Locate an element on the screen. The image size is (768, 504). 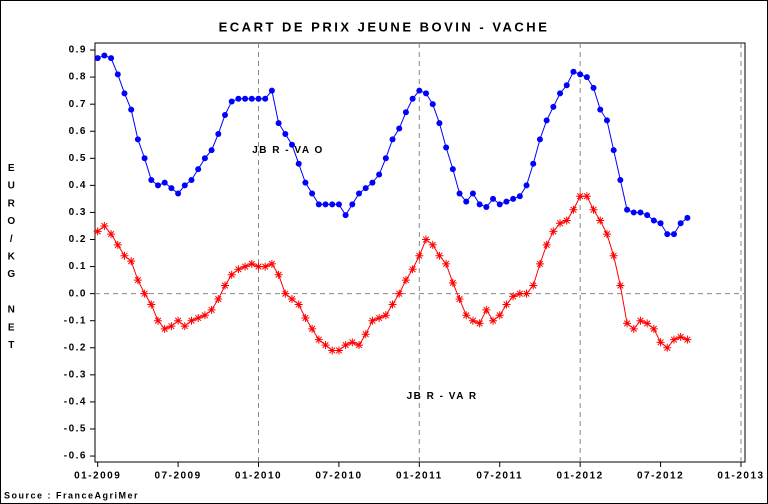
x-tick-label: 07-2011 is located at coordinates (499, 476).